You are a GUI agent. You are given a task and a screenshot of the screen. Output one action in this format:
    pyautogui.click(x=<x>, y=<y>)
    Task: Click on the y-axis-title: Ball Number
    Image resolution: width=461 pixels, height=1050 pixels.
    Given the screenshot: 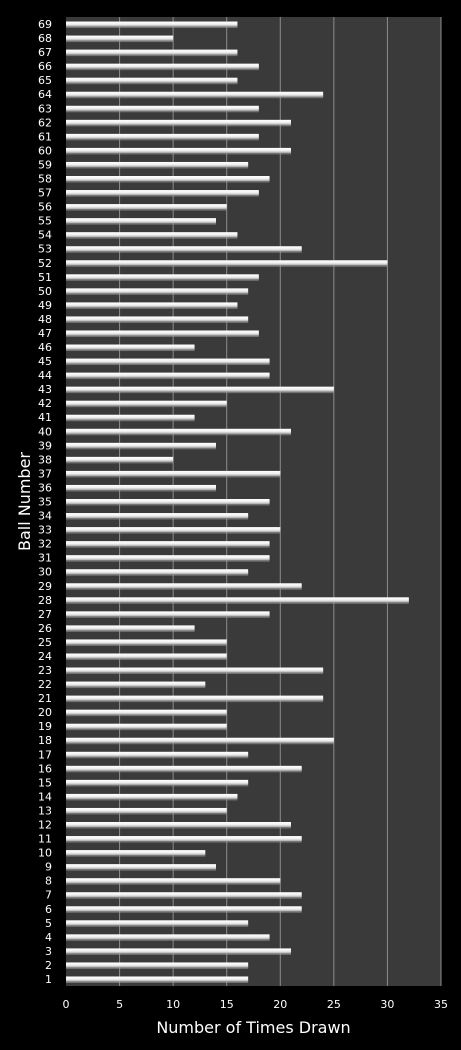 What is the action you would take?
    pyautogui.click(x=24, y=501)
    